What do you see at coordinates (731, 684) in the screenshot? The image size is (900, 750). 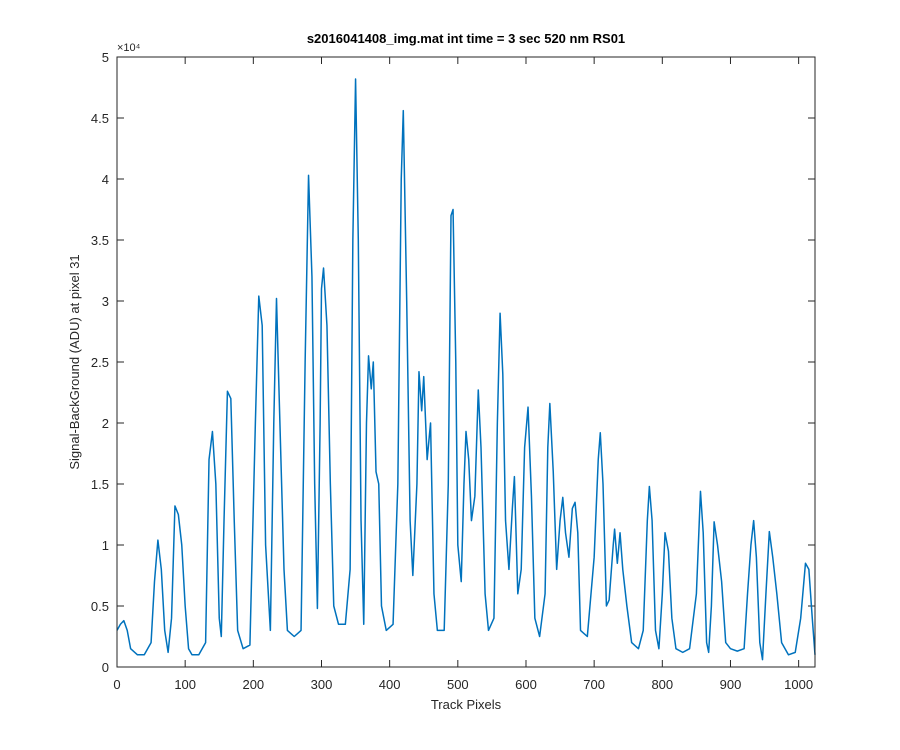 I see `x-tick-label: 900` at bounding box center [731, 684].